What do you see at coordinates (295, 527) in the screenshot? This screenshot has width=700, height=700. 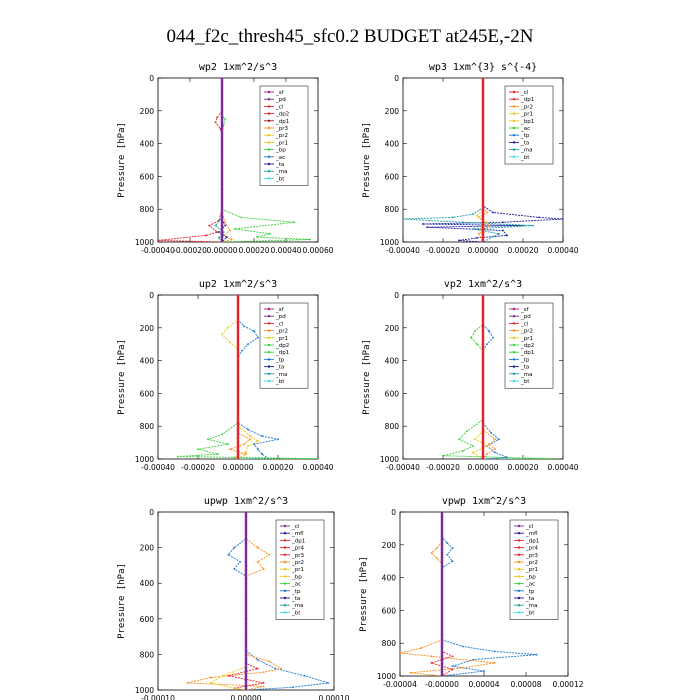 I see `upwp-legend-label: _cl` at bounding box center [295, 527].